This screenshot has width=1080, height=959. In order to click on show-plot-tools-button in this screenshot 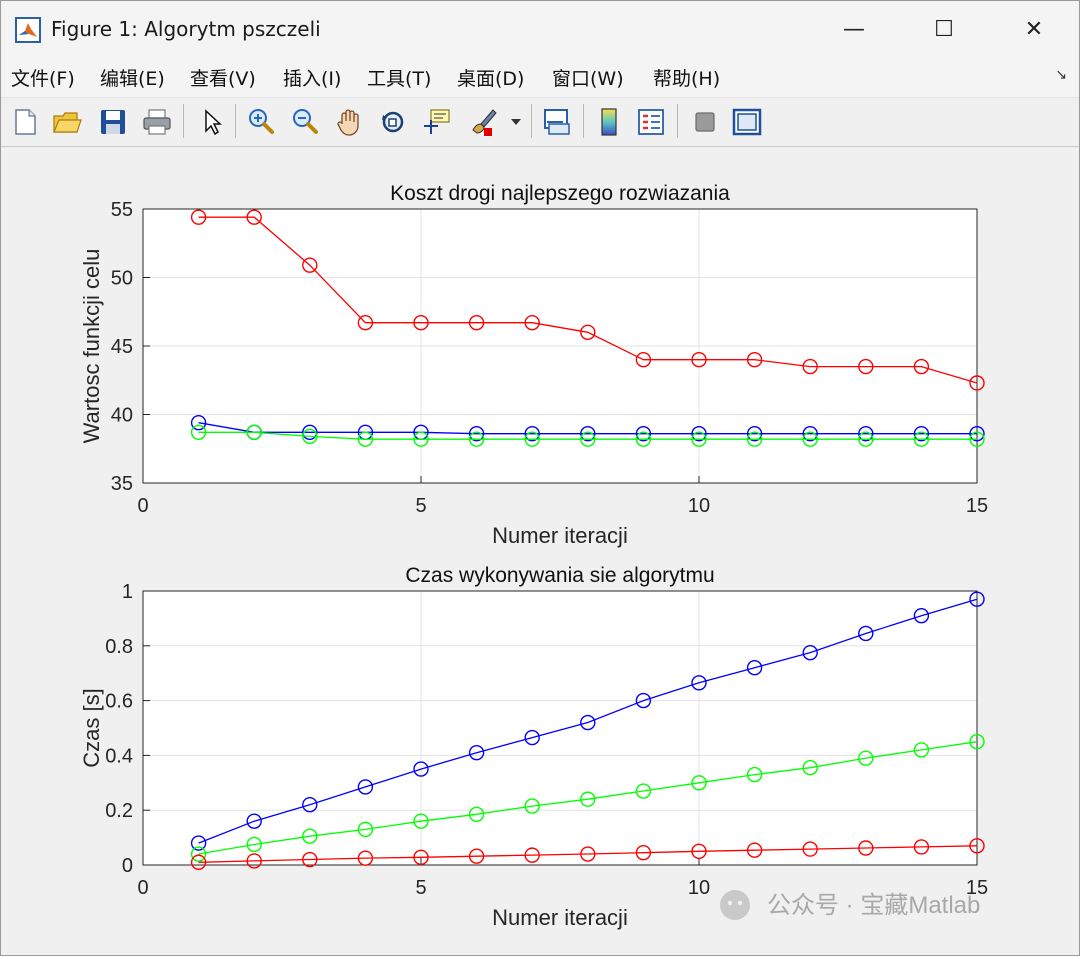, I will do `click(747, 122)`.